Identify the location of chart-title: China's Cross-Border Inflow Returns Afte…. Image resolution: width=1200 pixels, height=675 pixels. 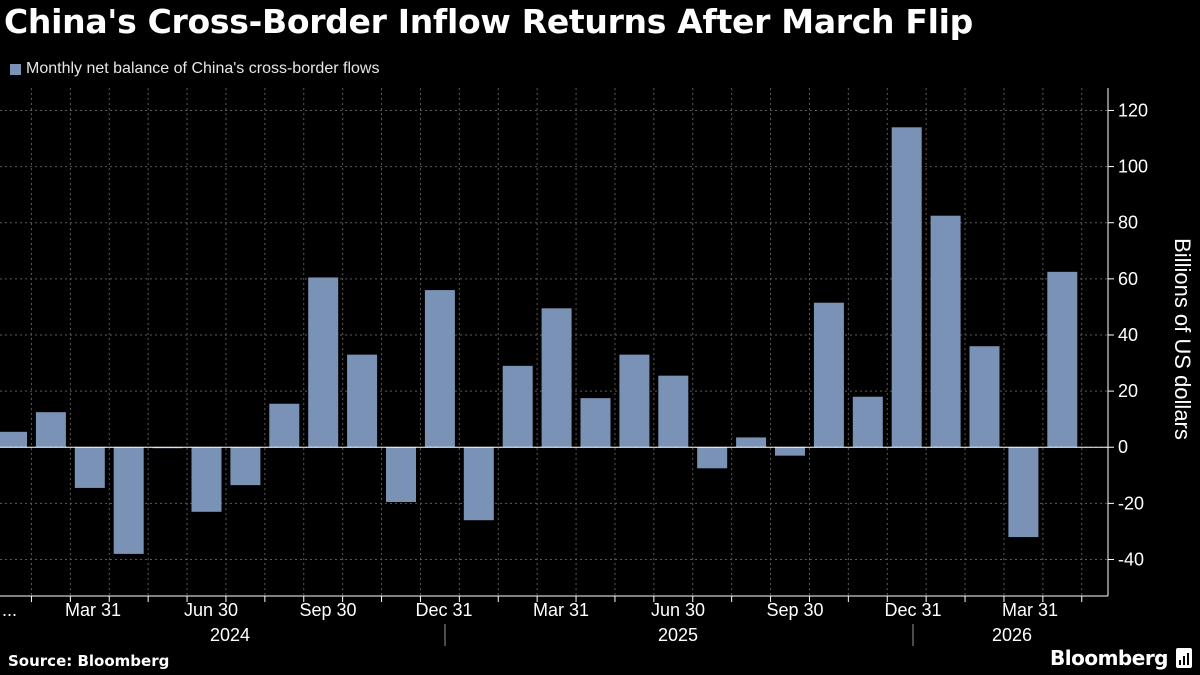
(489, 21).